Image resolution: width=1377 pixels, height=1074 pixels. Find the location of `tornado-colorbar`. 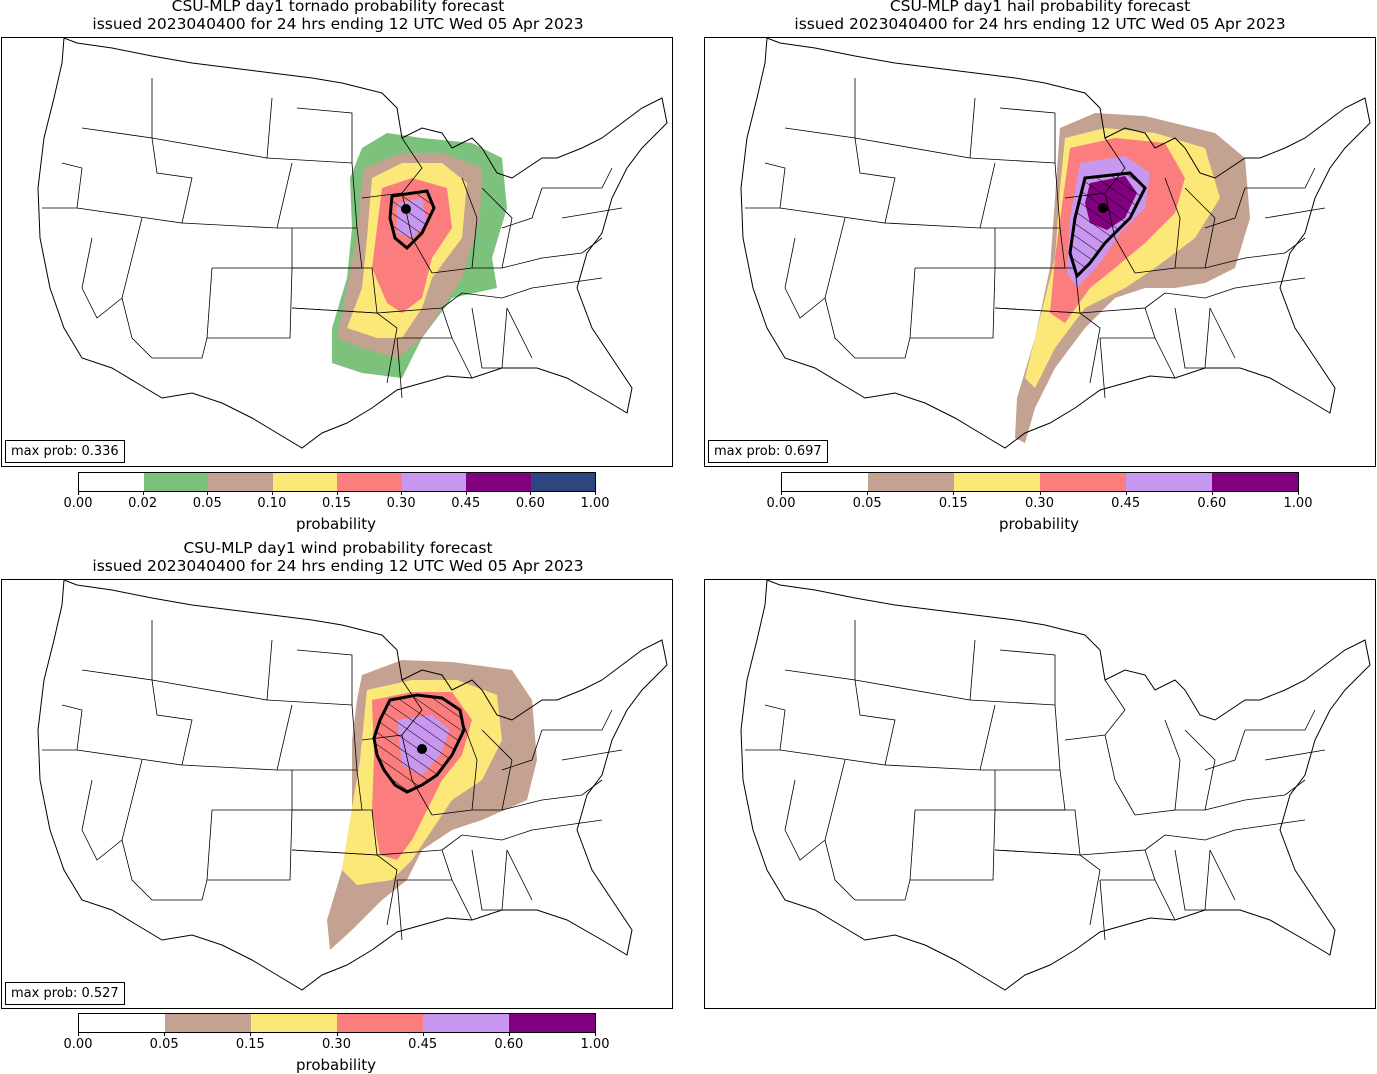

tornado-colorbar is located at coordinates (337, 482).